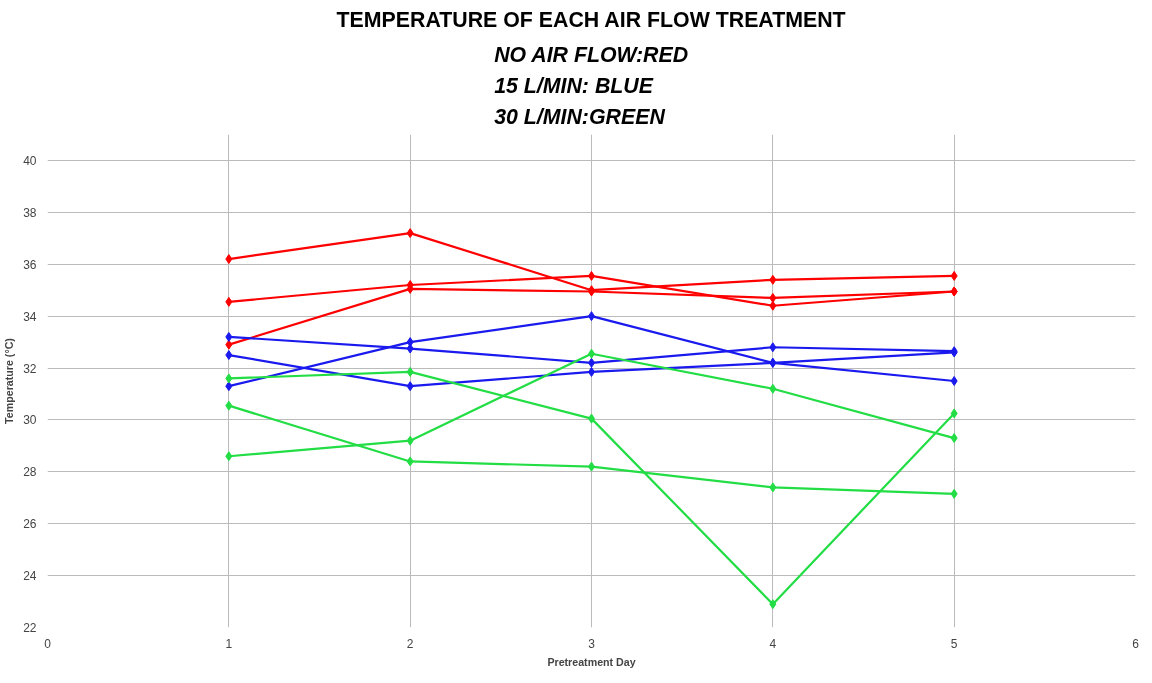 The height and width of the screenshot is (683, 1152). Describe the element at coordinates (954, 643) in the screenshot. I see `x-tick-label: 5` at that location.